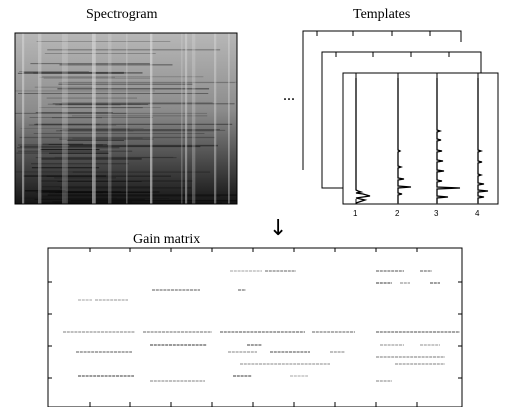 This screenshot has height=407, width=505. What do you see at coordinates (253, 404) in the screenshot?
I see `gain-matrix-bottom-ticks` at bounding box center [253, 404].